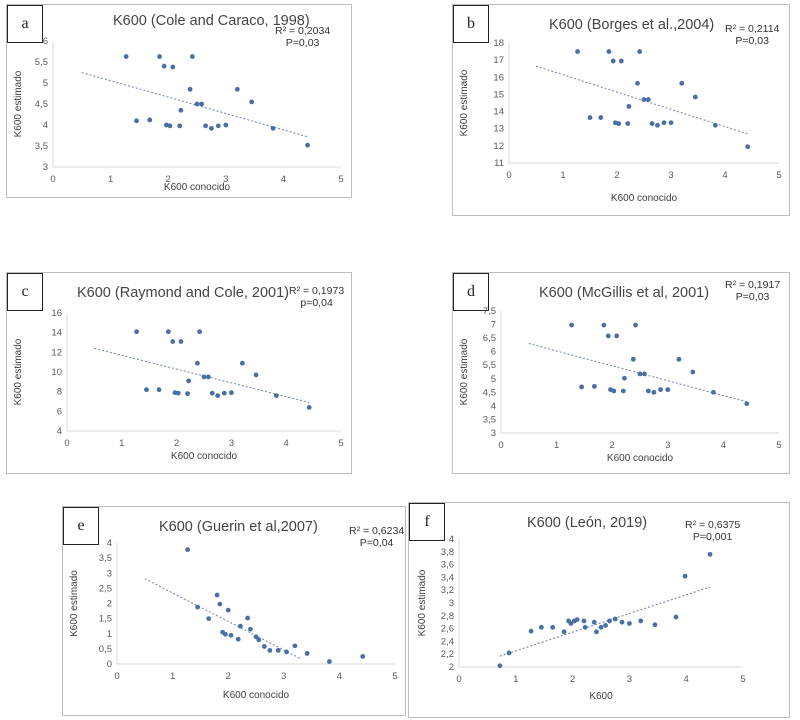  Describe the element at coordinates (498, 77) in the screenshot. I see `y-tick-label: 16` at that location.